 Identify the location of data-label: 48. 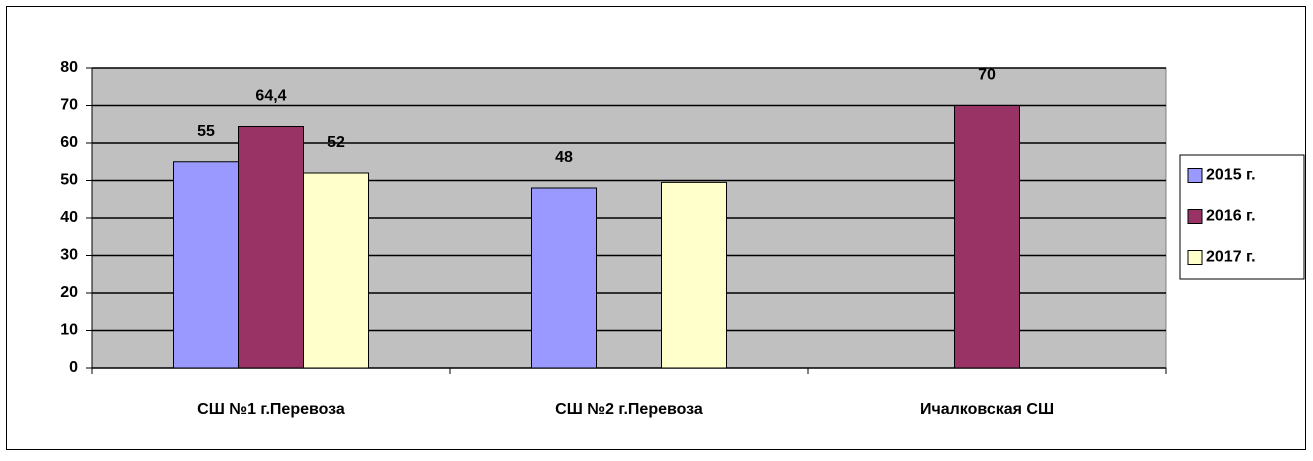
(564, 157).